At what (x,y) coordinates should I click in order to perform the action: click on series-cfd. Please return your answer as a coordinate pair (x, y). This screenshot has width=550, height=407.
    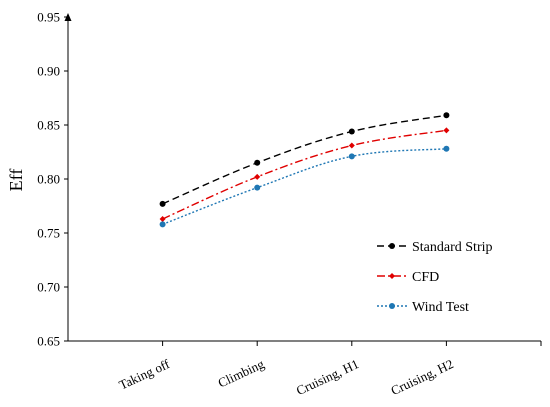
    Looking at the image, I should click on (304, 174).